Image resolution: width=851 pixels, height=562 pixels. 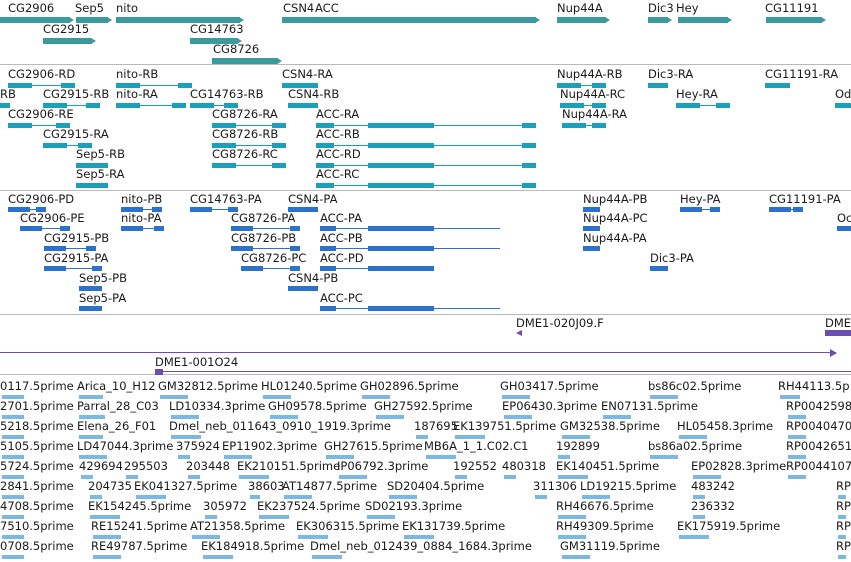 What do you see at coordinates (118, 406) in the screenshot?
I see `est-label: Parral_28_C03` at bounding box center [118, 406].